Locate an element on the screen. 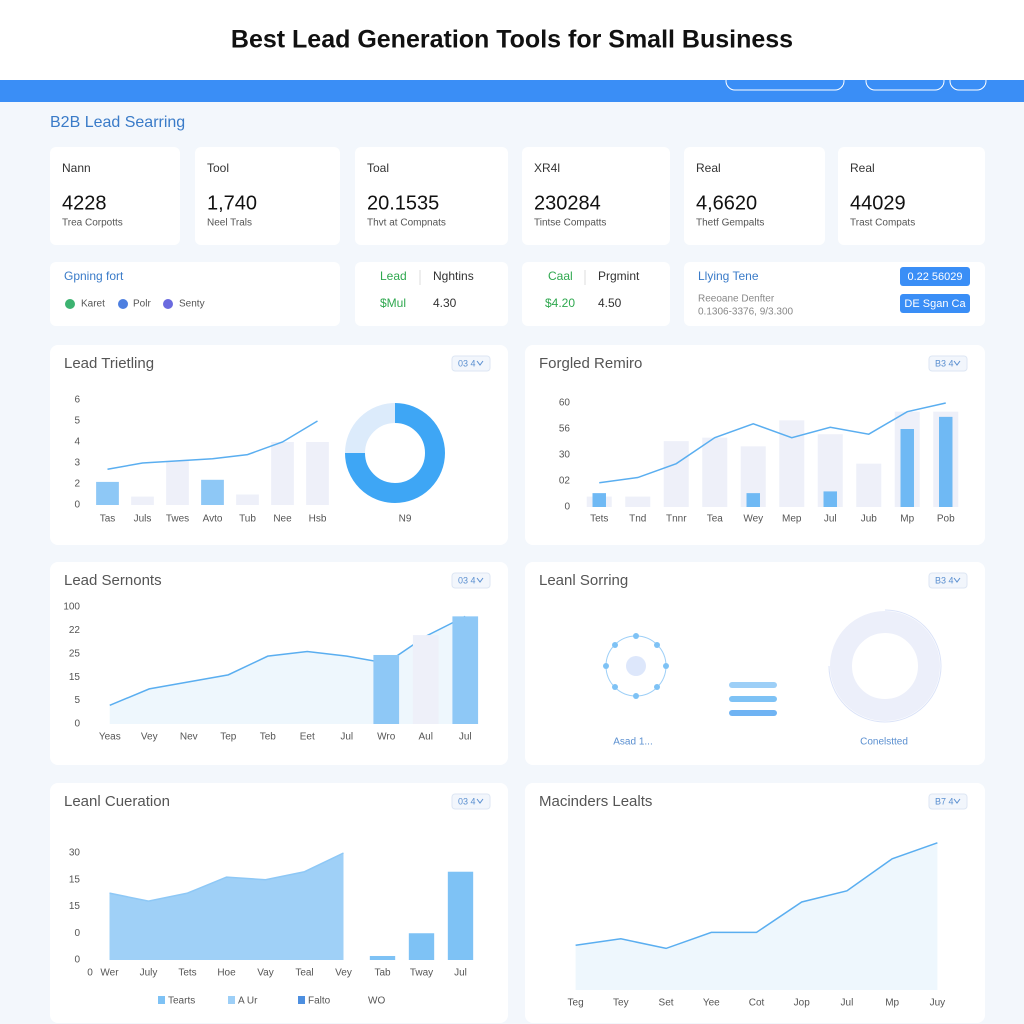 The height and width of the screenshot is (1024, 1024). origin-label: 0 is located at coordinates (90, 973).